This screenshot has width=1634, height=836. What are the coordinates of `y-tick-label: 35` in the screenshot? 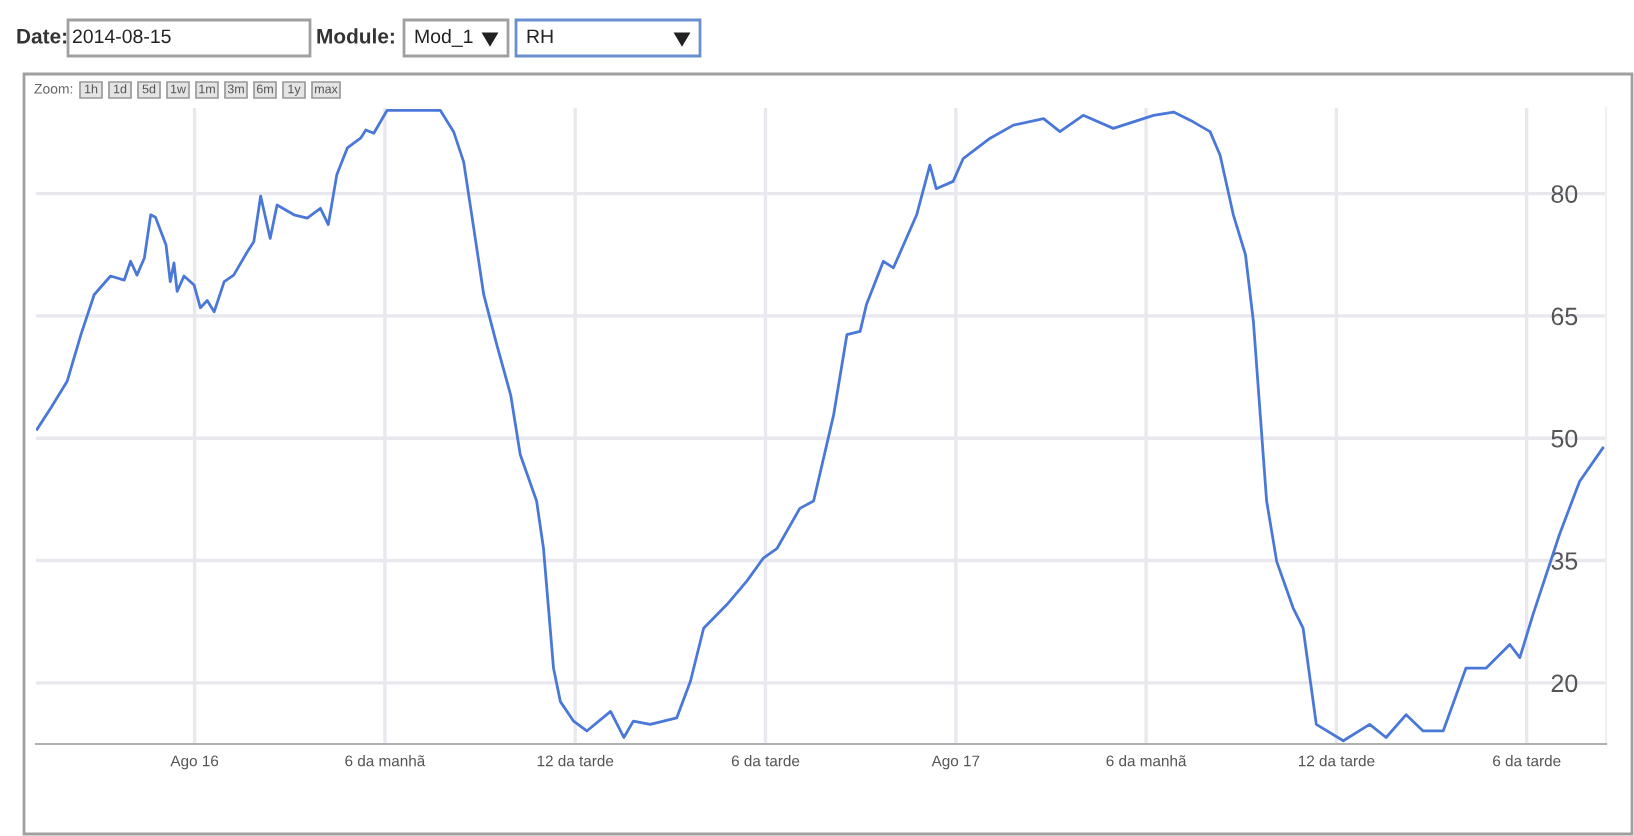 It's located at (1564, 561).